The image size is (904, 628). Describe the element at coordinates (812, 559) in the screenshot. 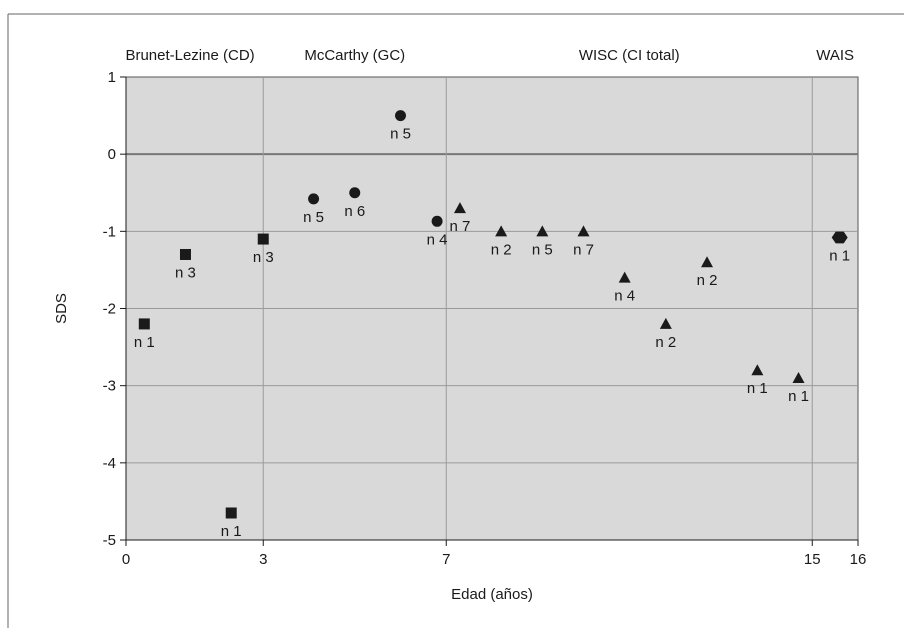

I see `x-tick-label: 15` at that location.